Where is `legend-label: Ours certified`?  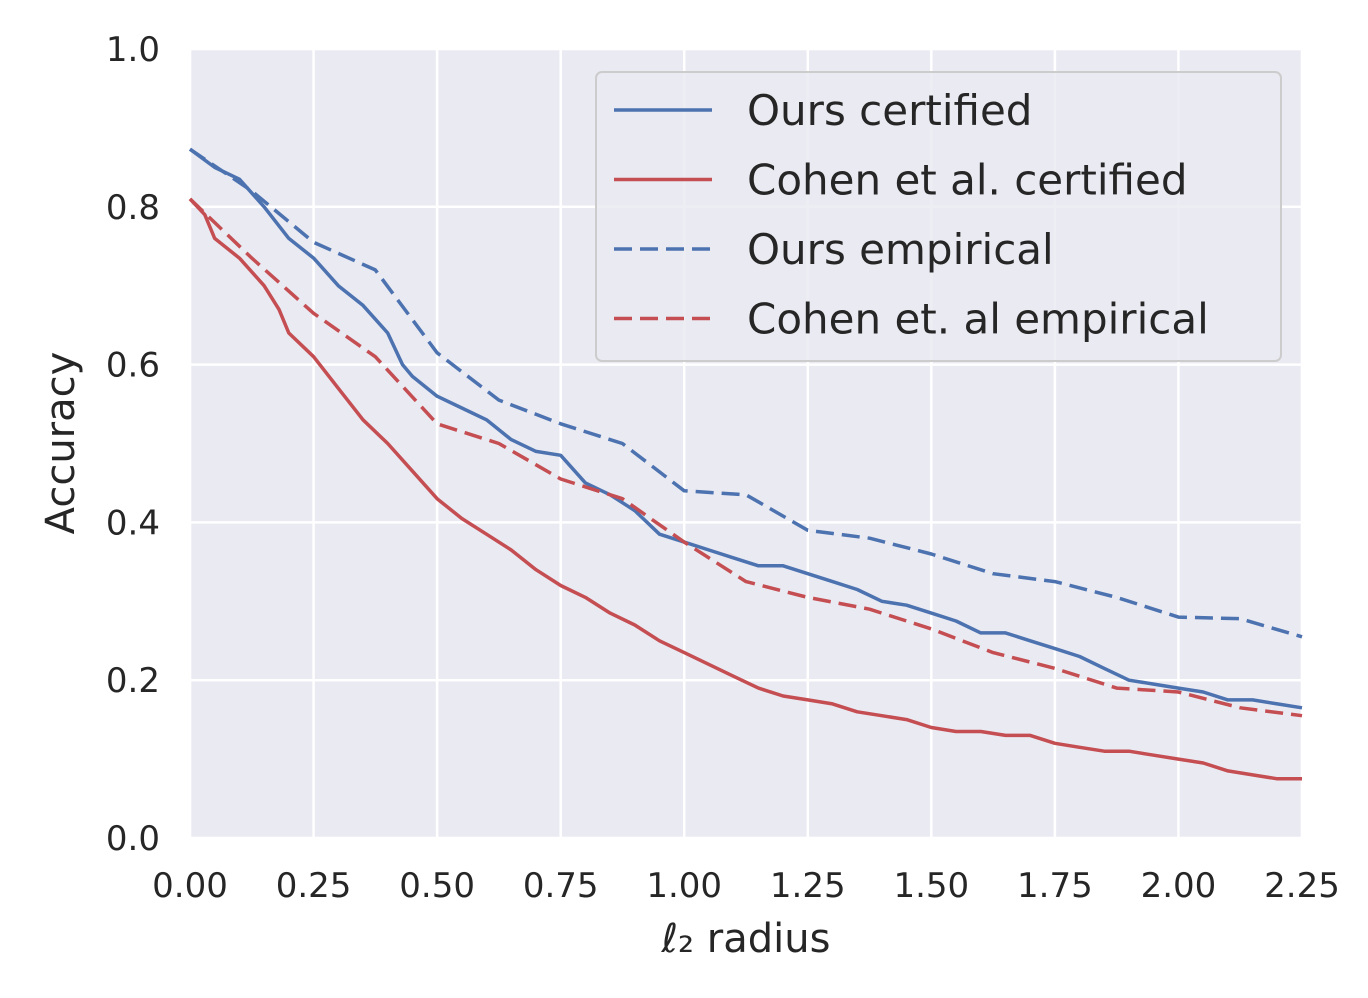
legend-label: Ours certified is located at coordinates (889, 110).